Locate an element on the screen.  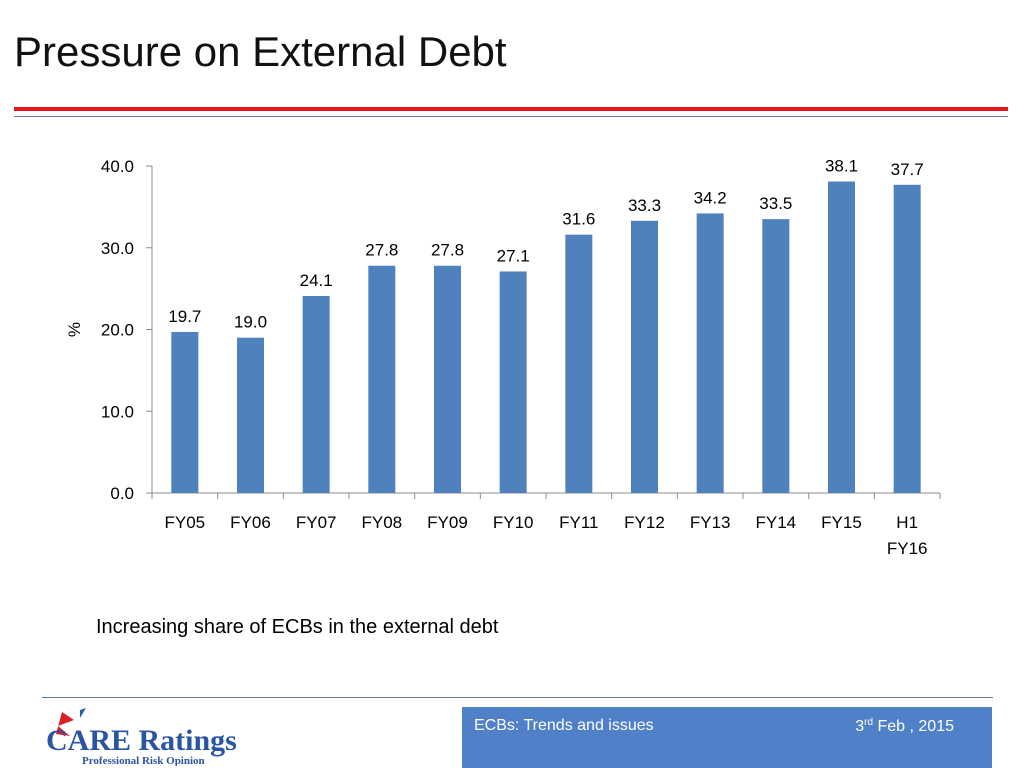
x-tick-label: FY14 is located at coordinates (776, 522).